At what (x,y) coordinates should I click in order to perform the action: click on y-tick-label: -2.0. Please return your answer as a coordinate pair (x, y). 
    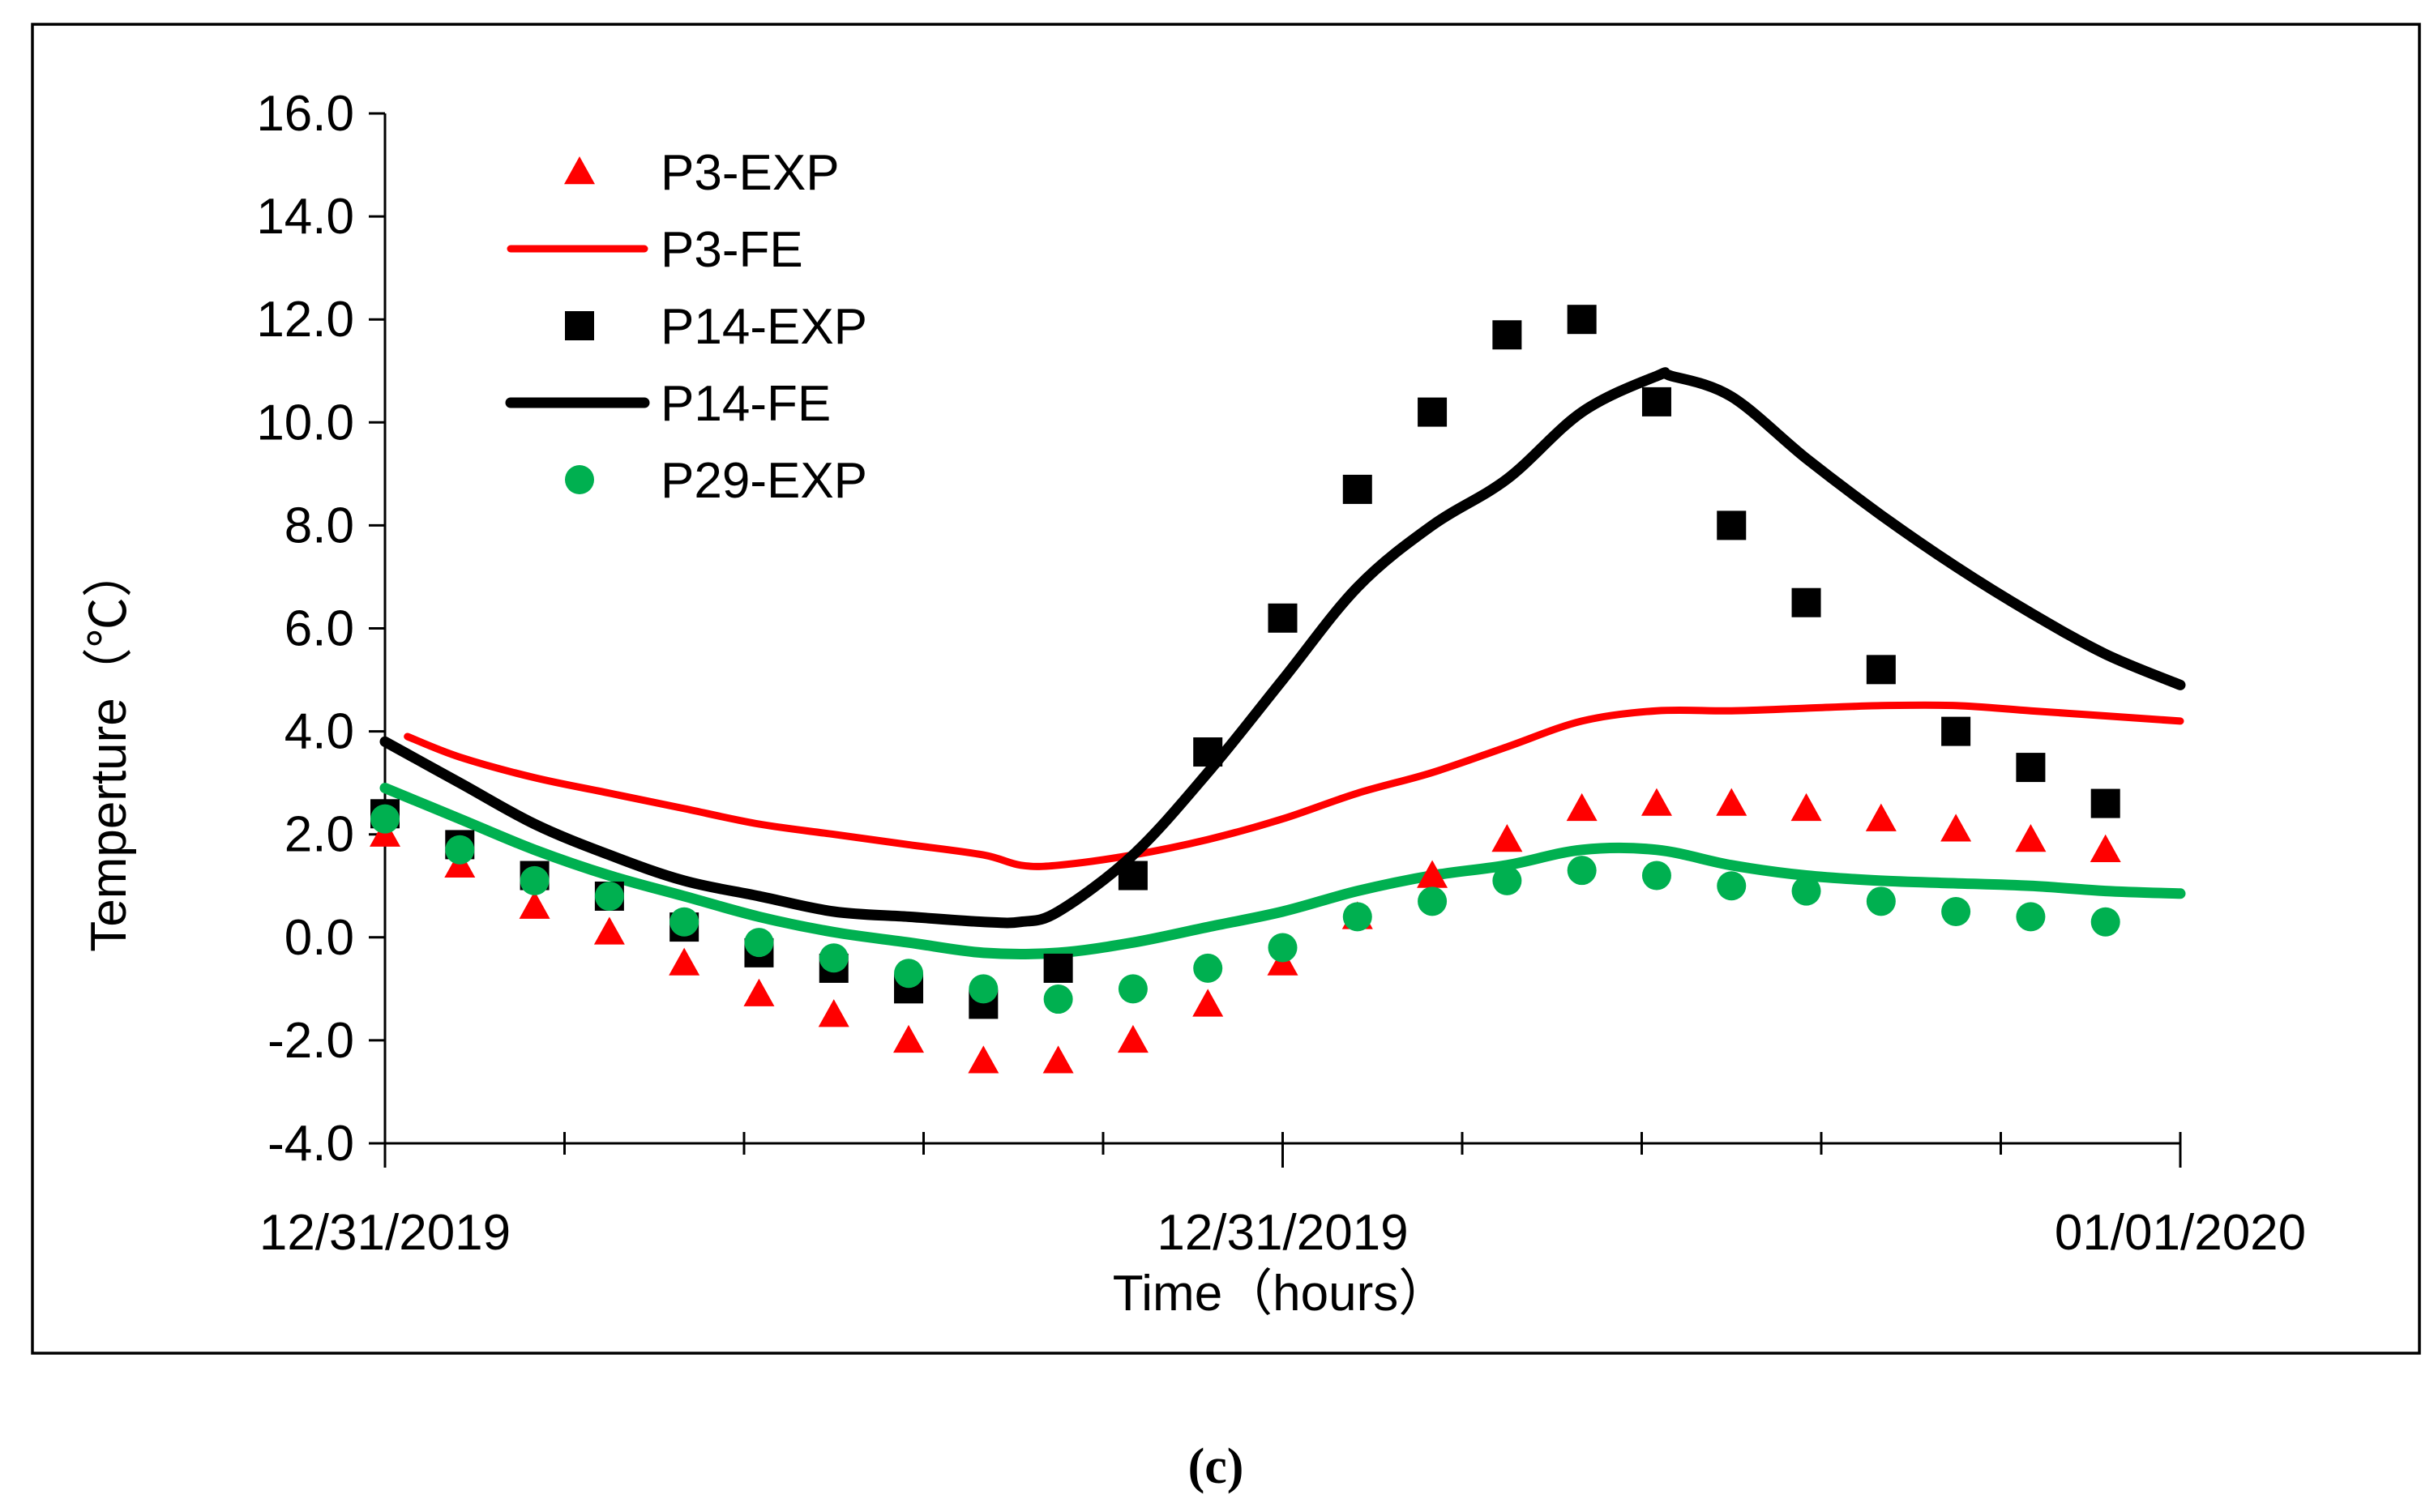
    Looking at the image, I should click on (310, 1041).